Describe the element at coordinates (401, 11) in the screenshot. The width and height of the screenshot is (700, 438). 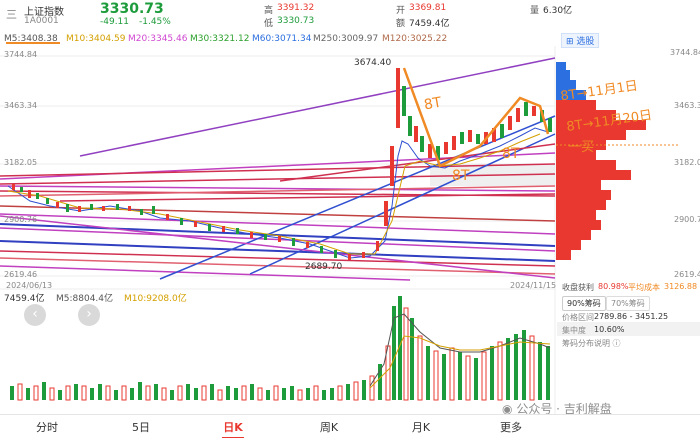
I see `open-label: 开` at that location.